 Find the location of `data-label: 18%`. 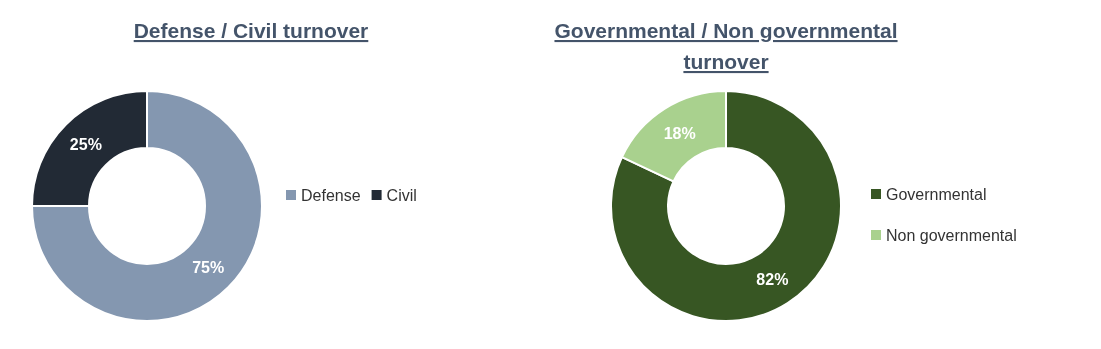

data-label: 18% is located at coordinates (679, 133).